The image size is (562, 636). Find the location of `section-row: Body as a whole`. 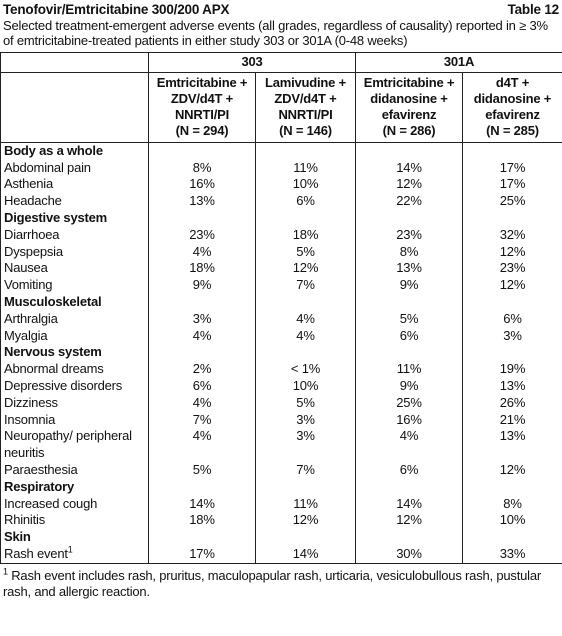

section-row: Body as a whole is located at coordinates (281, 151).